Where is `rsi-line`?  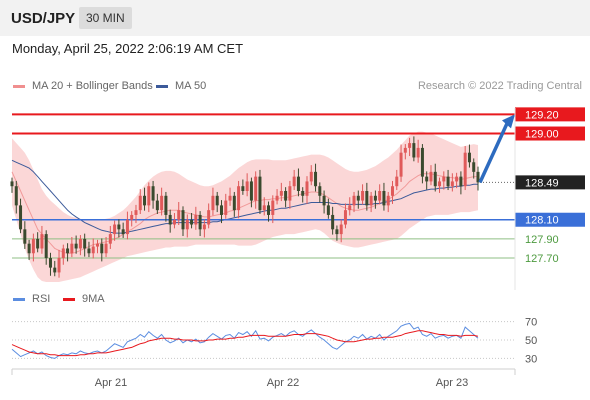 rsi-line is located at coordinates (245, 340).